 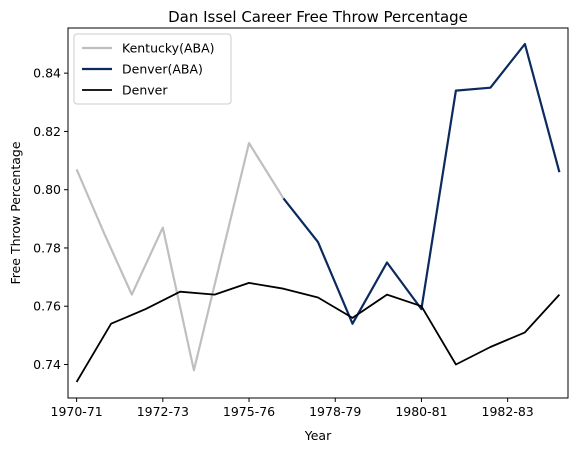 I want to click on legend-box, so click(x=152, y=69).